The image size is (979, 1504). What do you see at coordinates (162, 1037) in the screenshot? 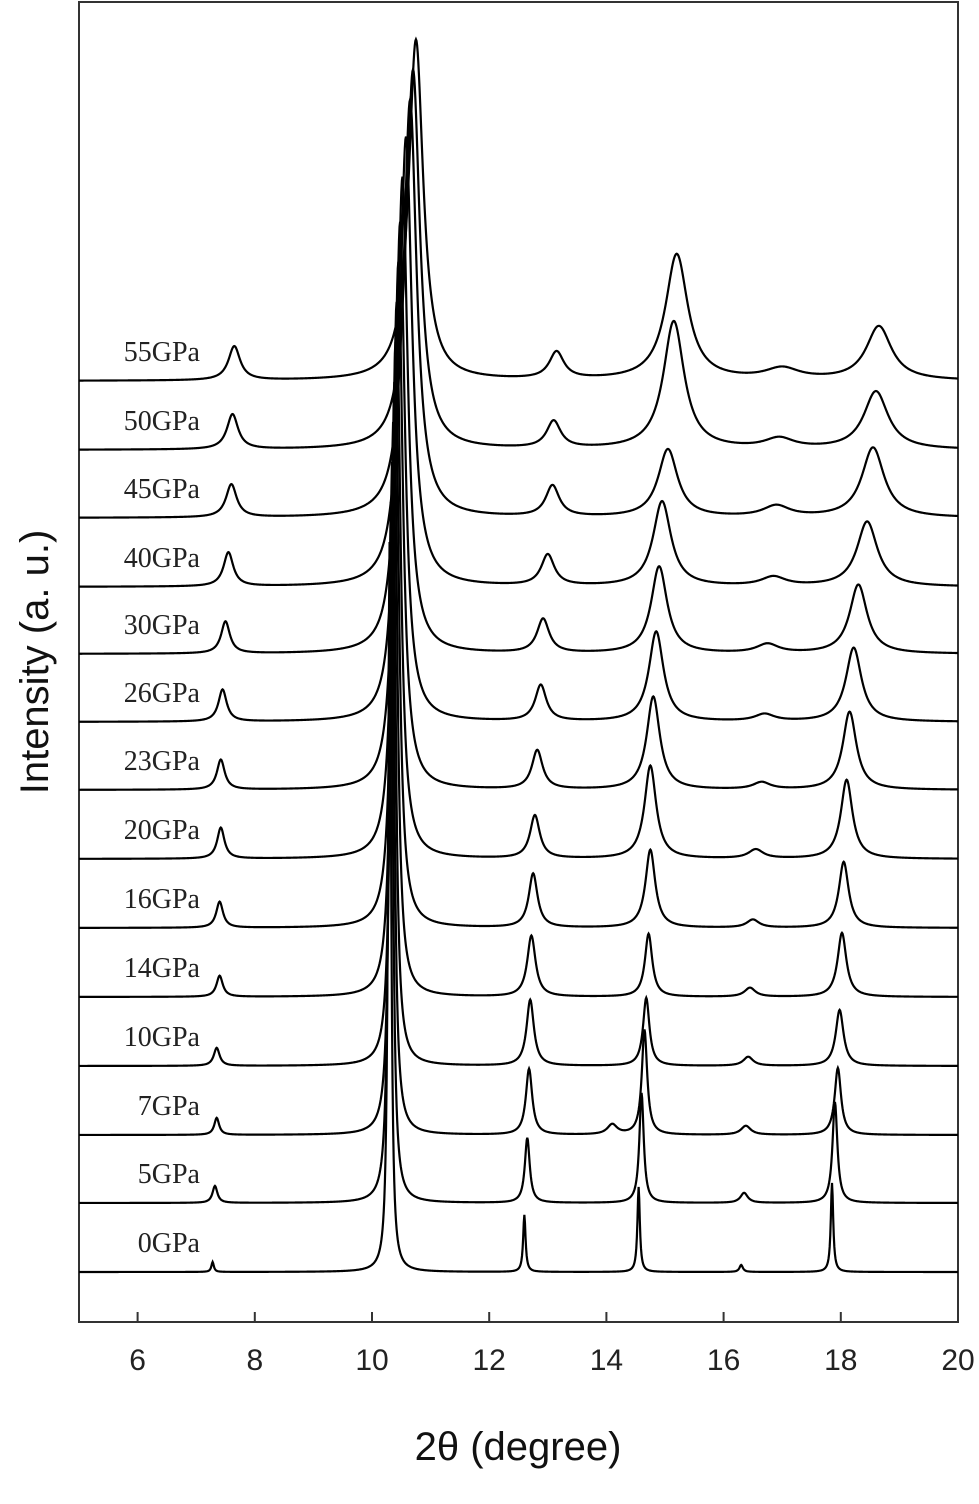
I see `series-label: 10GPa` at bounding box center [162, 1037].